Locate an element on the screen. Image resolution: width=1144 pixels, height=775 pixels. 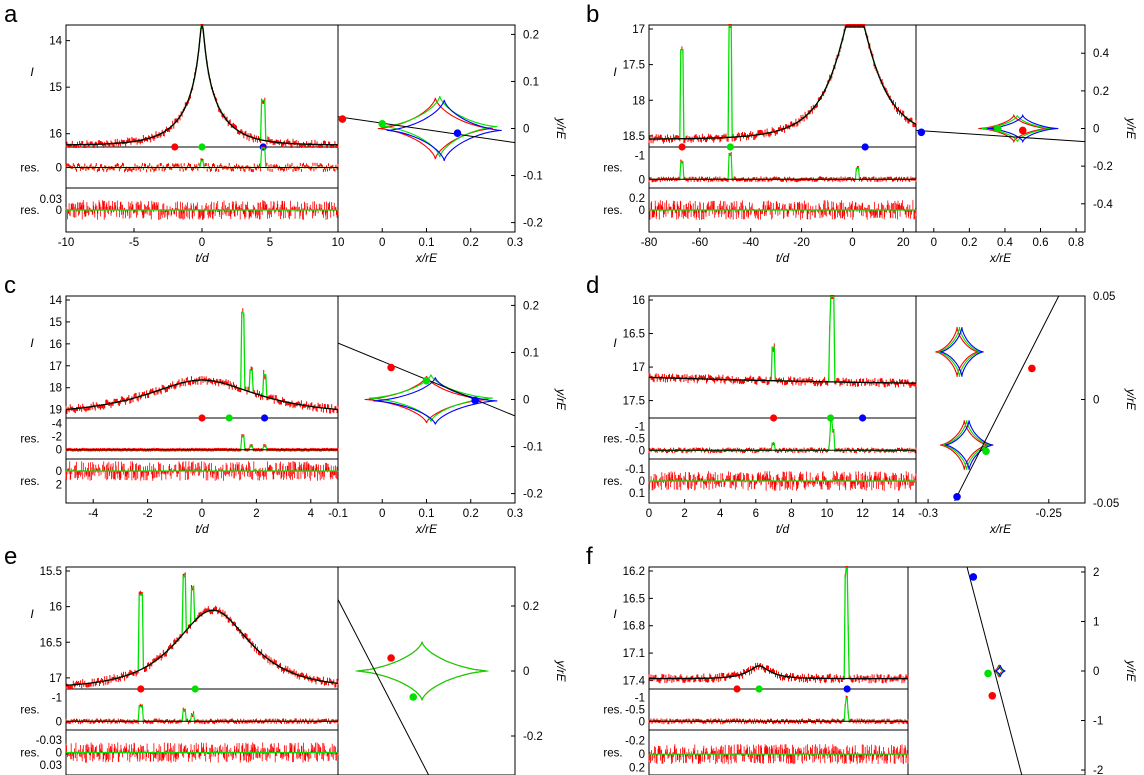
x-tick-label: 10 is located at coordinates (827, 514).